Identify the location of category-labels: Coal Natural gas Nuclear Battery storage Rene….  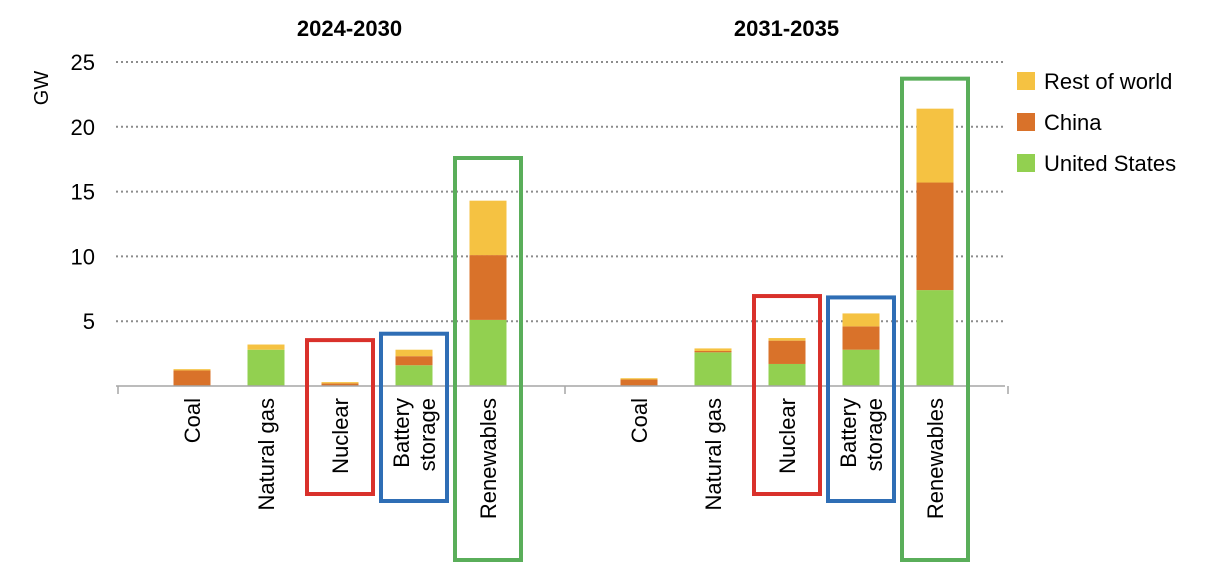
(564, 458).